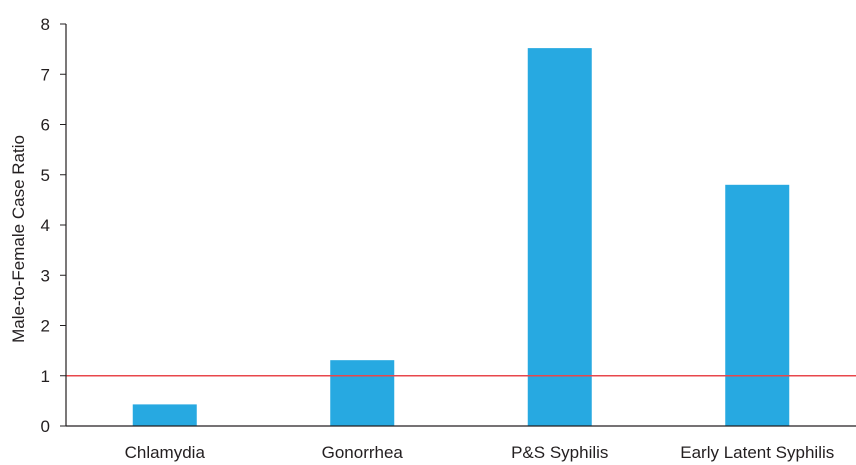  What do you see at coordinates (362, 393) in the screenshot?
I see `bar-gonorrhea` at bounding box center [362, 393].